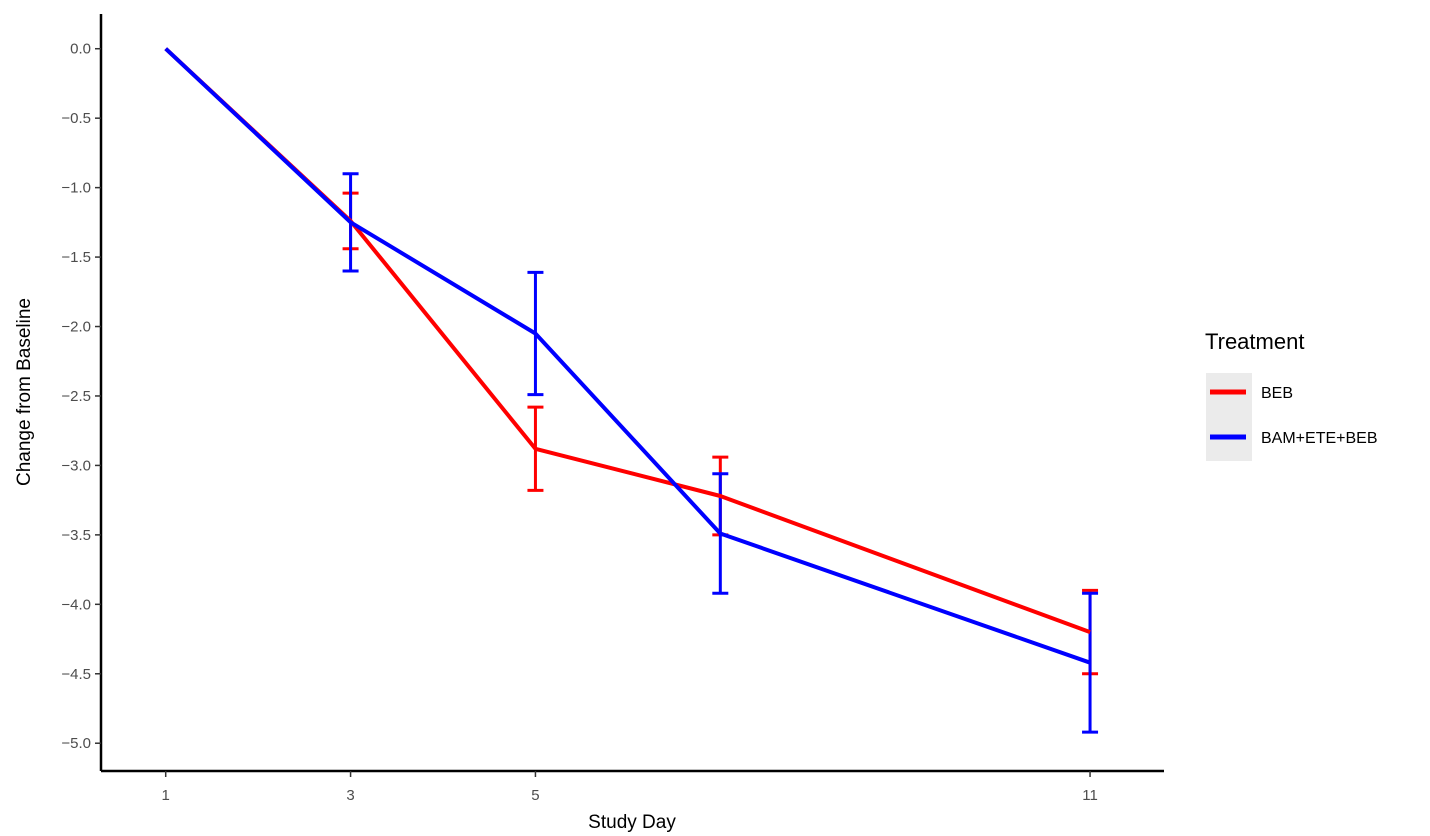  Describe the element at coordinates (1229, 417) in the screenshot. I see `legend-key-background` at that location.